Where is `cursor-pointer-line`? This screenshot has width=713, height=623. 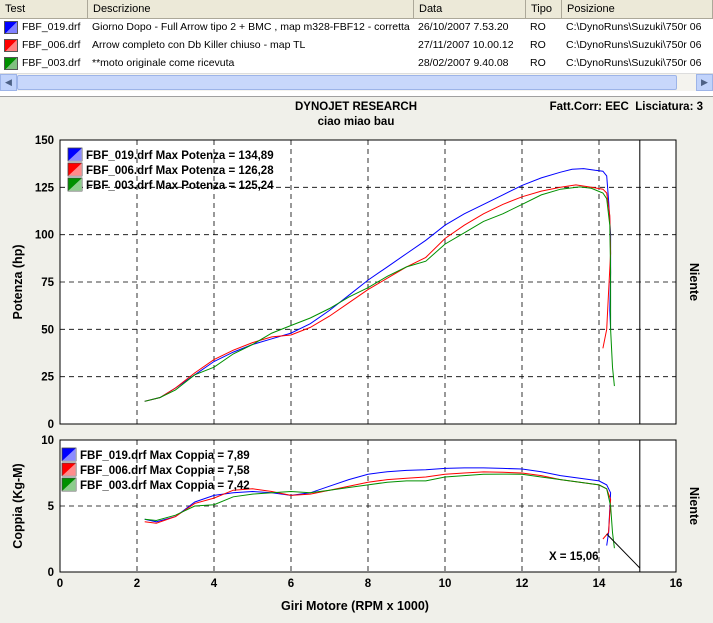
cursor-pointer-line is located at coordinates (623, 551).